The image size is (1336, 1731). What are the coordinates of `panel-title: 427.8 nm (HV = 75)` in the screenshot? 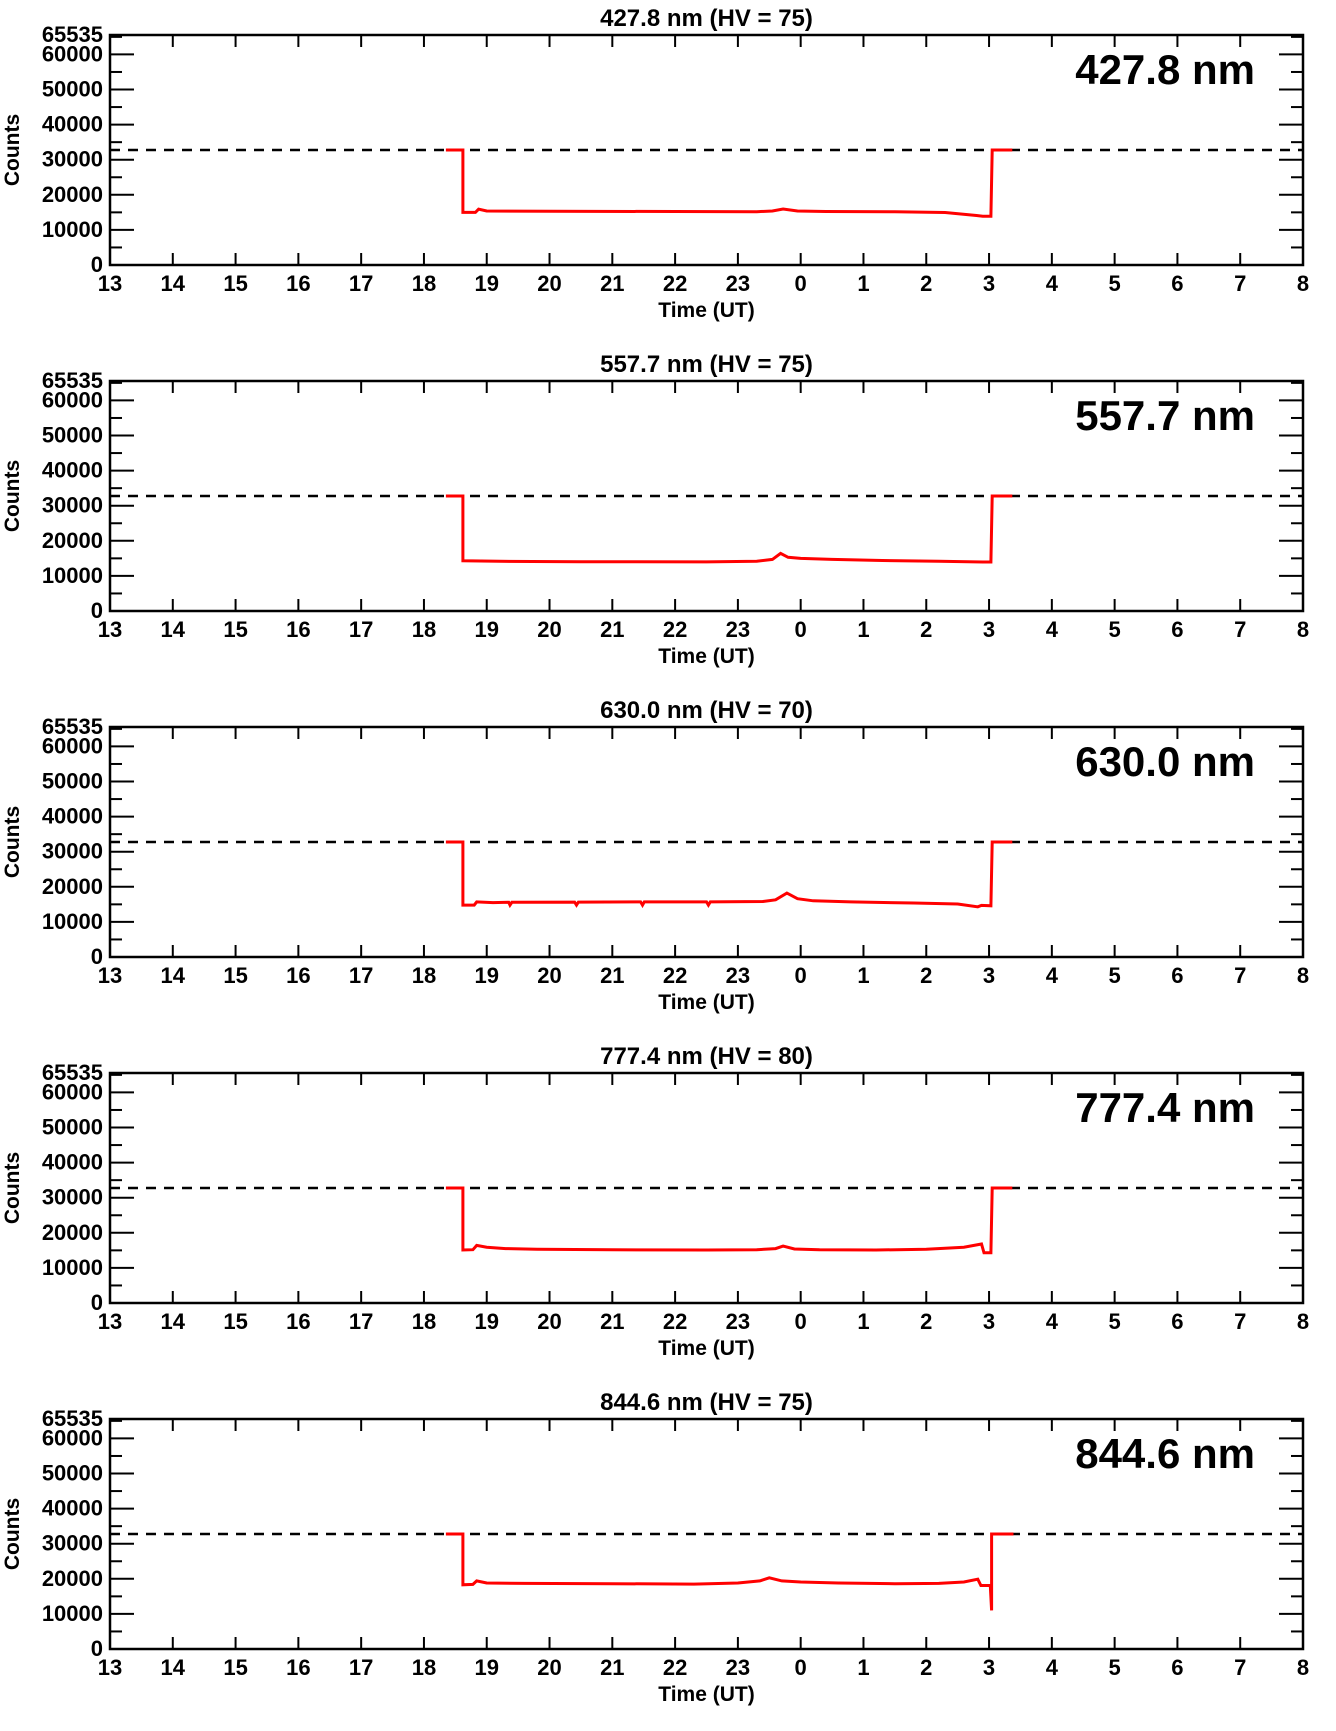 It's located at (706, 18).